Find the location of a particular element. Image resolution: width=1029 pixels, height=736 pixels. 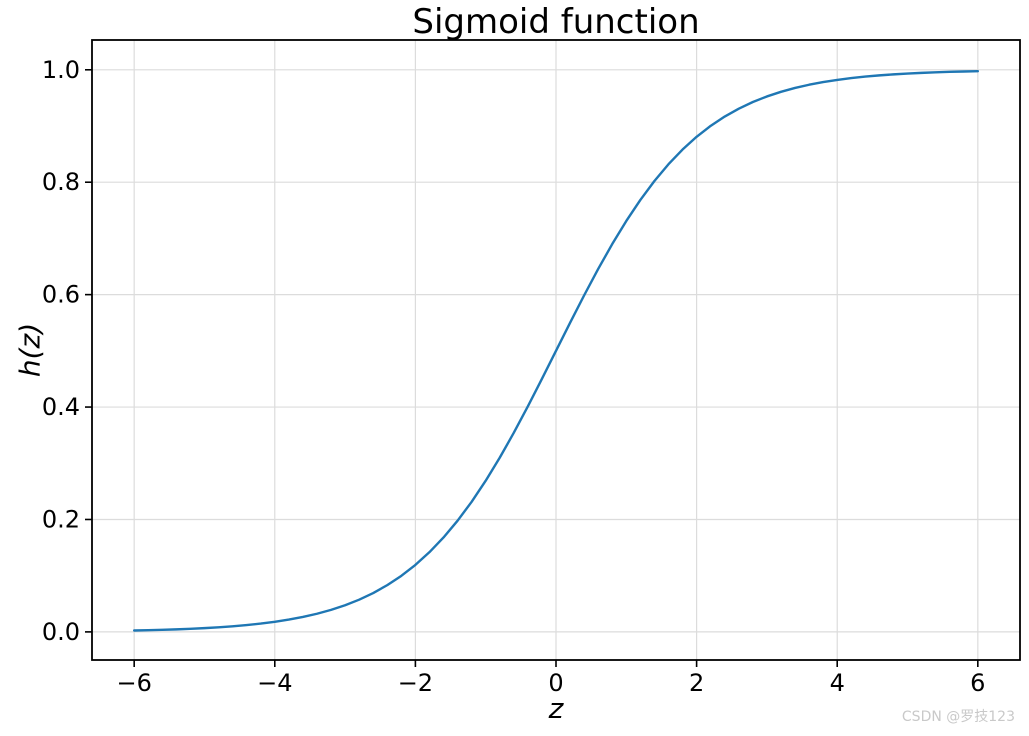

chart-title: Sigmoid function is located at coordinates (556, 22).